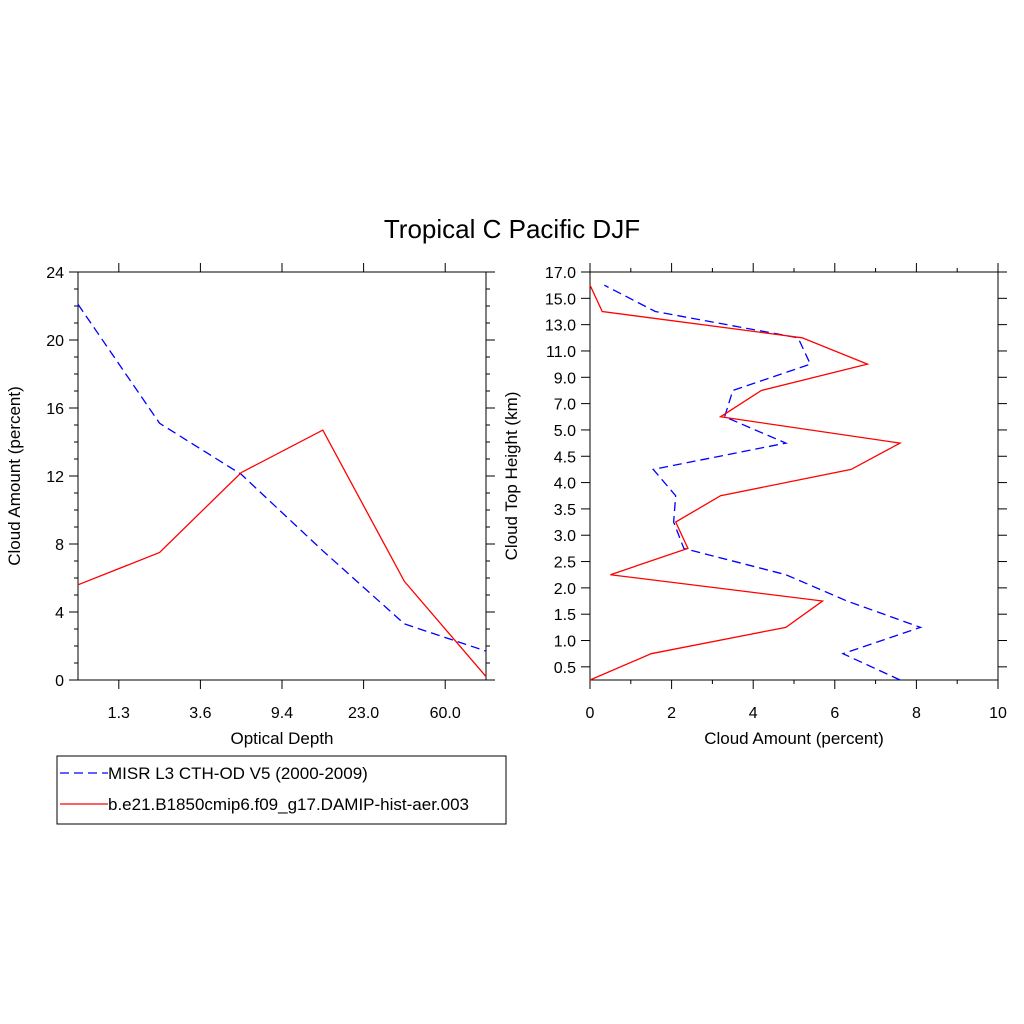  What do you see at coordinates (55, 273) in the screenshot?
I see `left-y-tick-label: 24` at bounding box center [55, 273].